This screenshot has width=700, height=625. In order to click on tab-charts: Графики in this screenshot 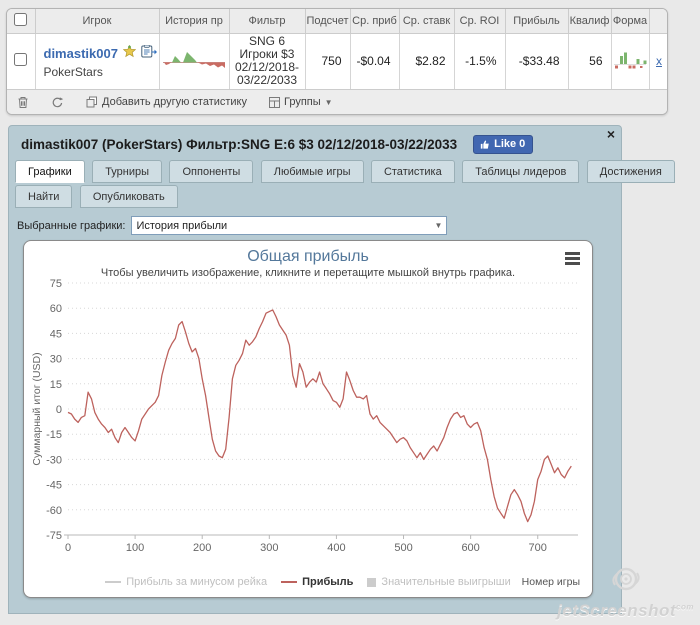, I will do `click(50, 171)`.